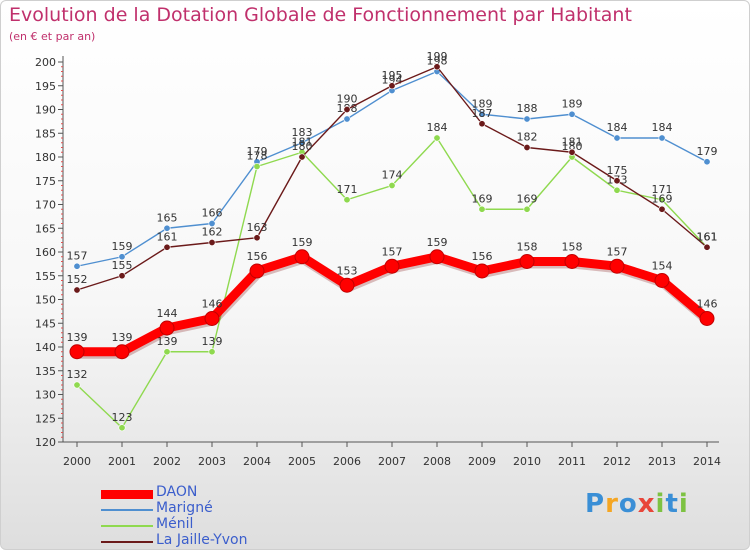 The height and width of the screenshot is (550, 750). Describe the element at coordinates (127, 510) in the screenshot. I see `legend-swatch` at that location.